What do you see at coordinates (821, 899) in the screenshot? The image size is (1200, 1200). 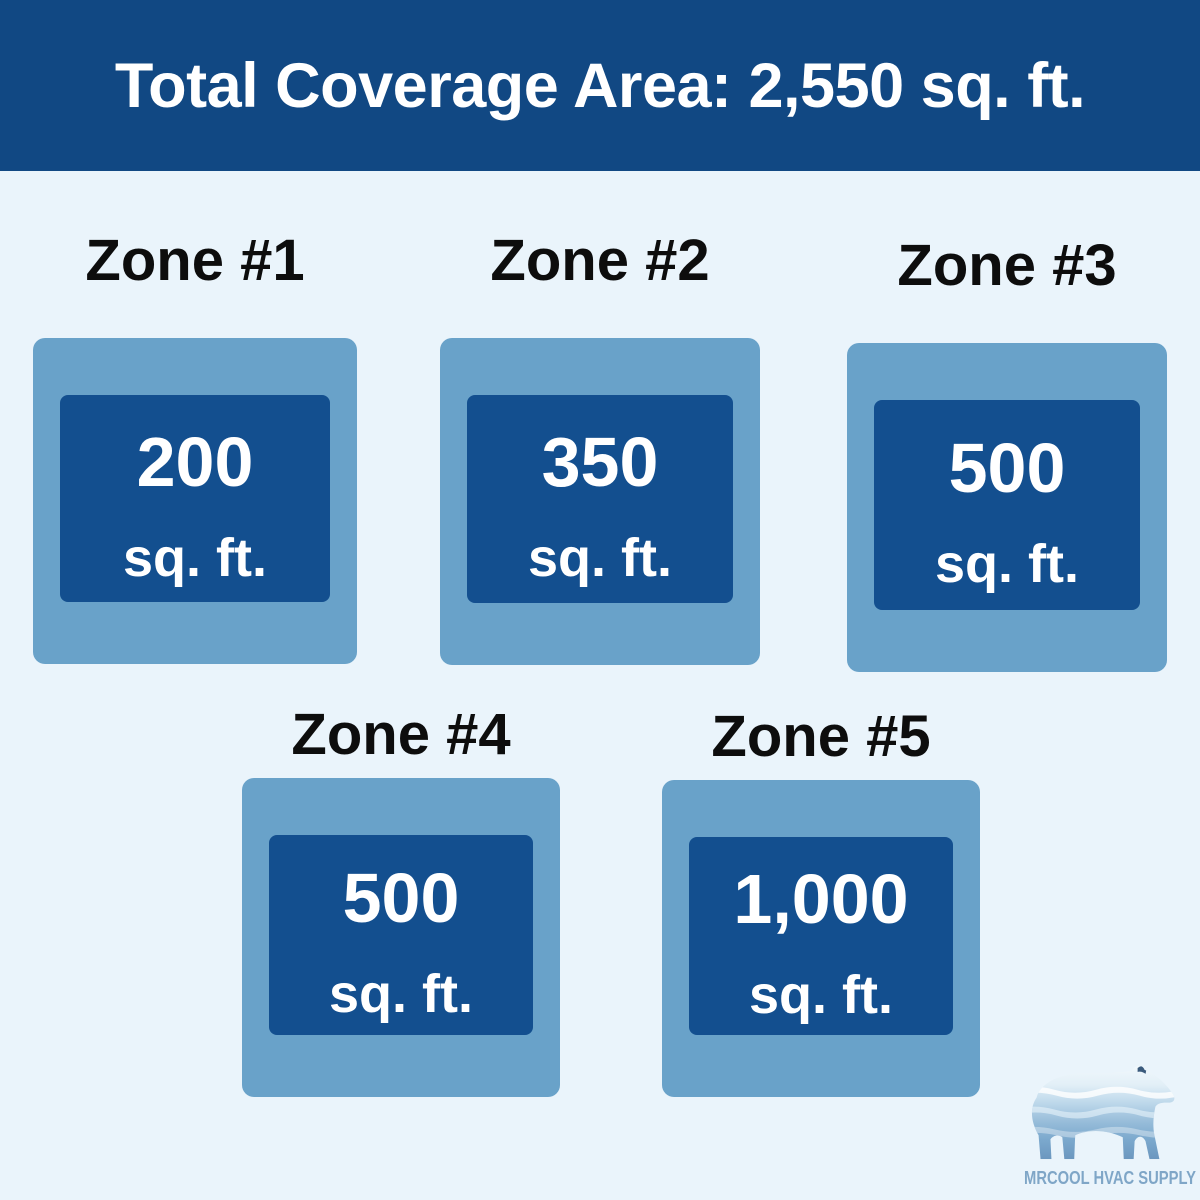 I see `zone-value: 1,000` at bounding box center [821, 899].